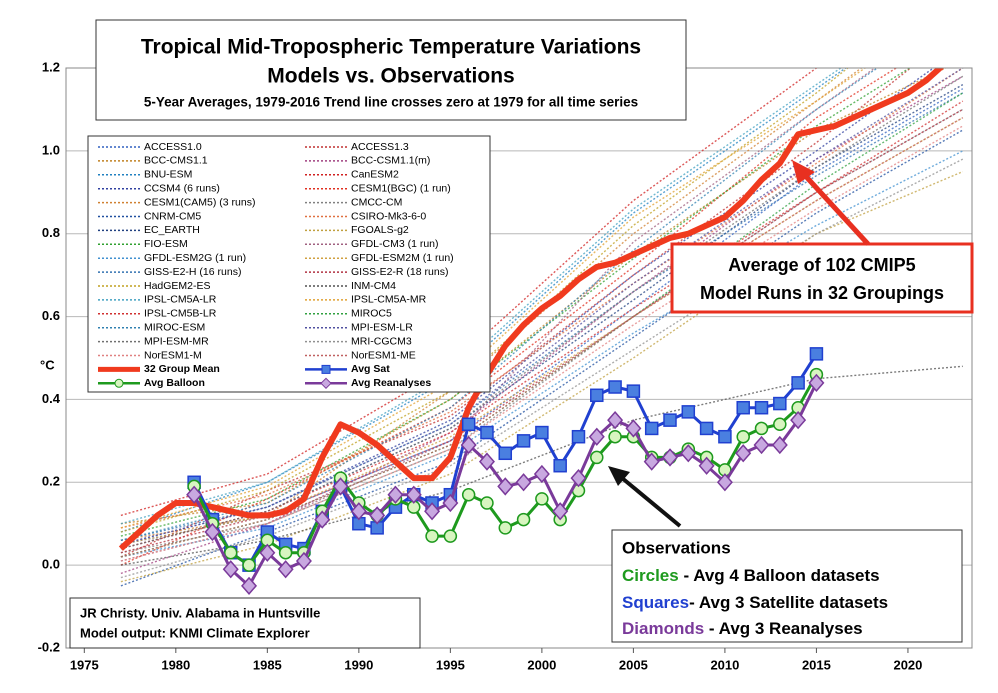  What do you see at coordinates (51, 149) in the screenshot?
I see `y-tick-label: 1.0` at bounding box center [51, 149].